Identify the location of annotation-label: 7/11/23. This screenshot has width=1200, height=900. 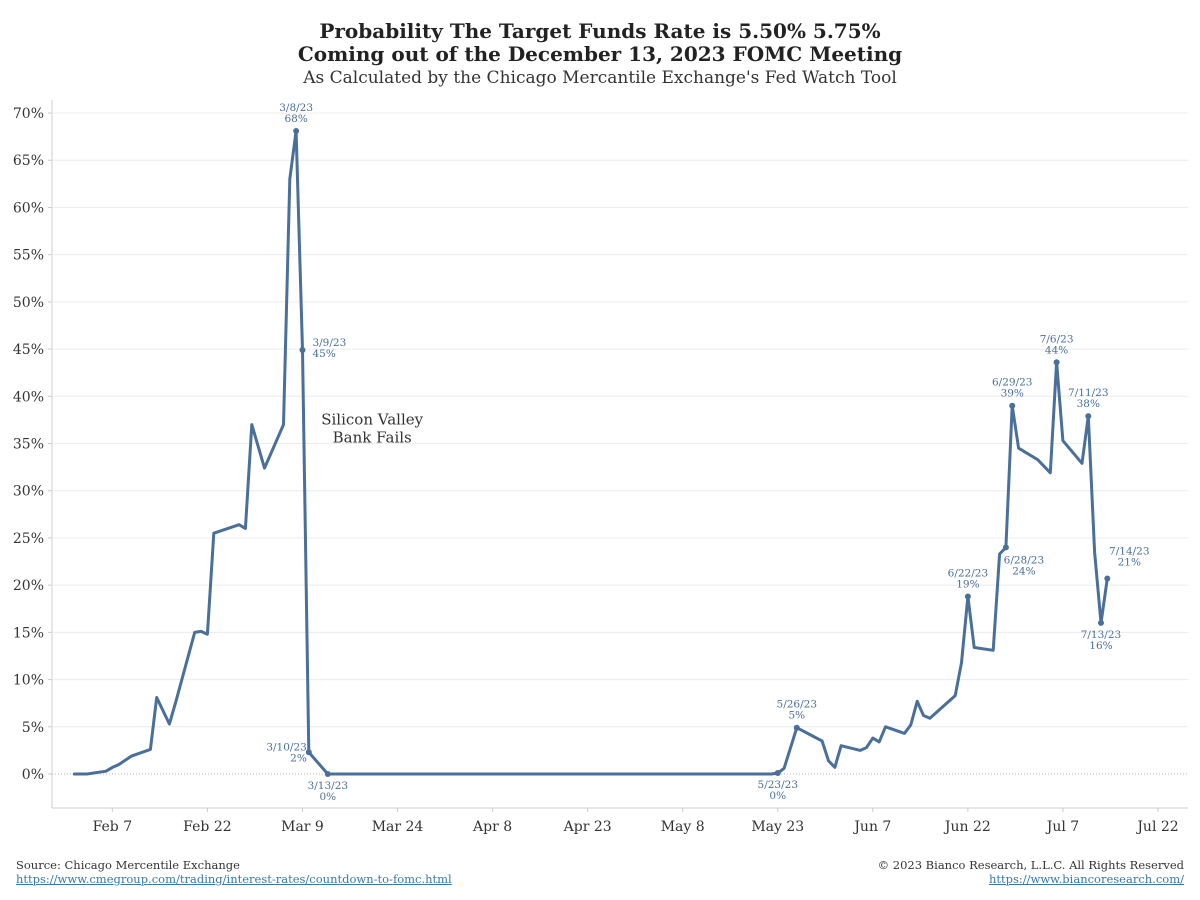
(1088, 393).